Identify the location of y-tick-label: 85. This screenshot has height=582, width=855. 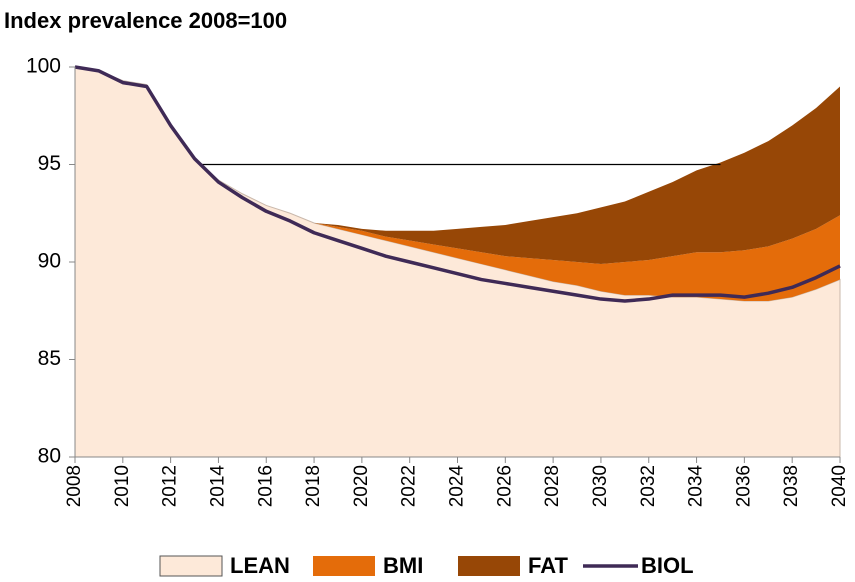
(49, 358).